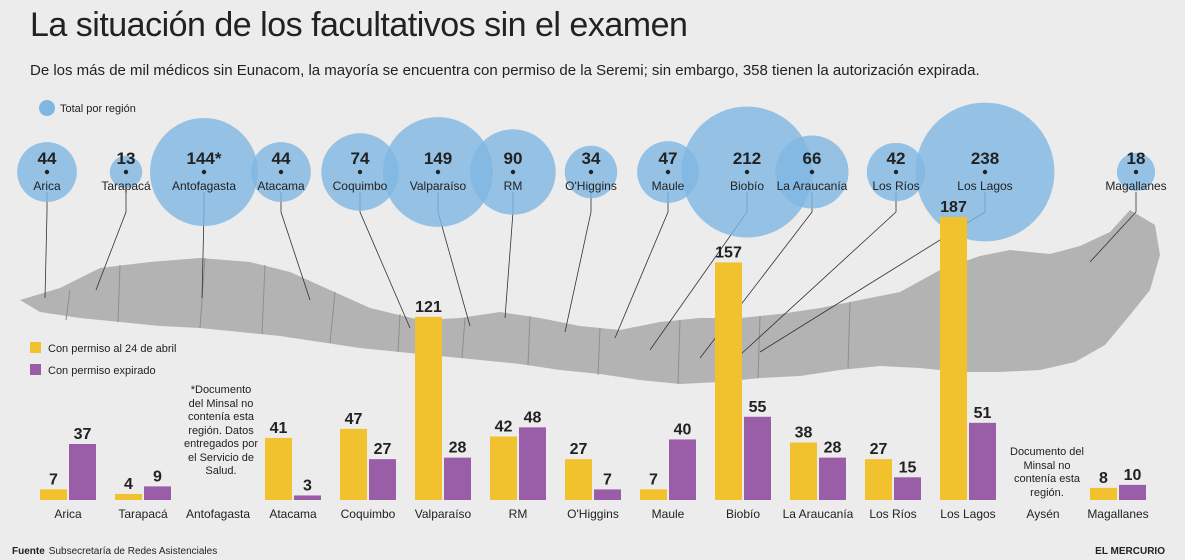 Image resolution: width=1185 pixels, height=560 pixels. Describe the element at coordinates (126, 186) in the screenshot. I see `bubble-label-tarapaca: Tarapacá` at that location.